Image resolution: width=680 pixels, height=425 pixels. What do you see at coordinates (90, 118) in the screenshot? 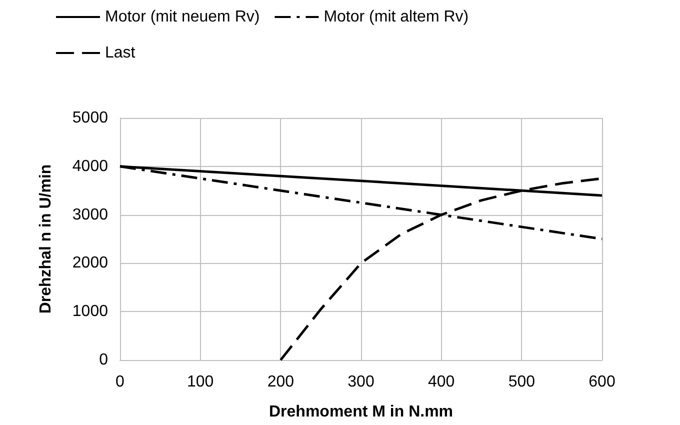
I see `y-tick-label: 5000` at bounding box center [90, 118].